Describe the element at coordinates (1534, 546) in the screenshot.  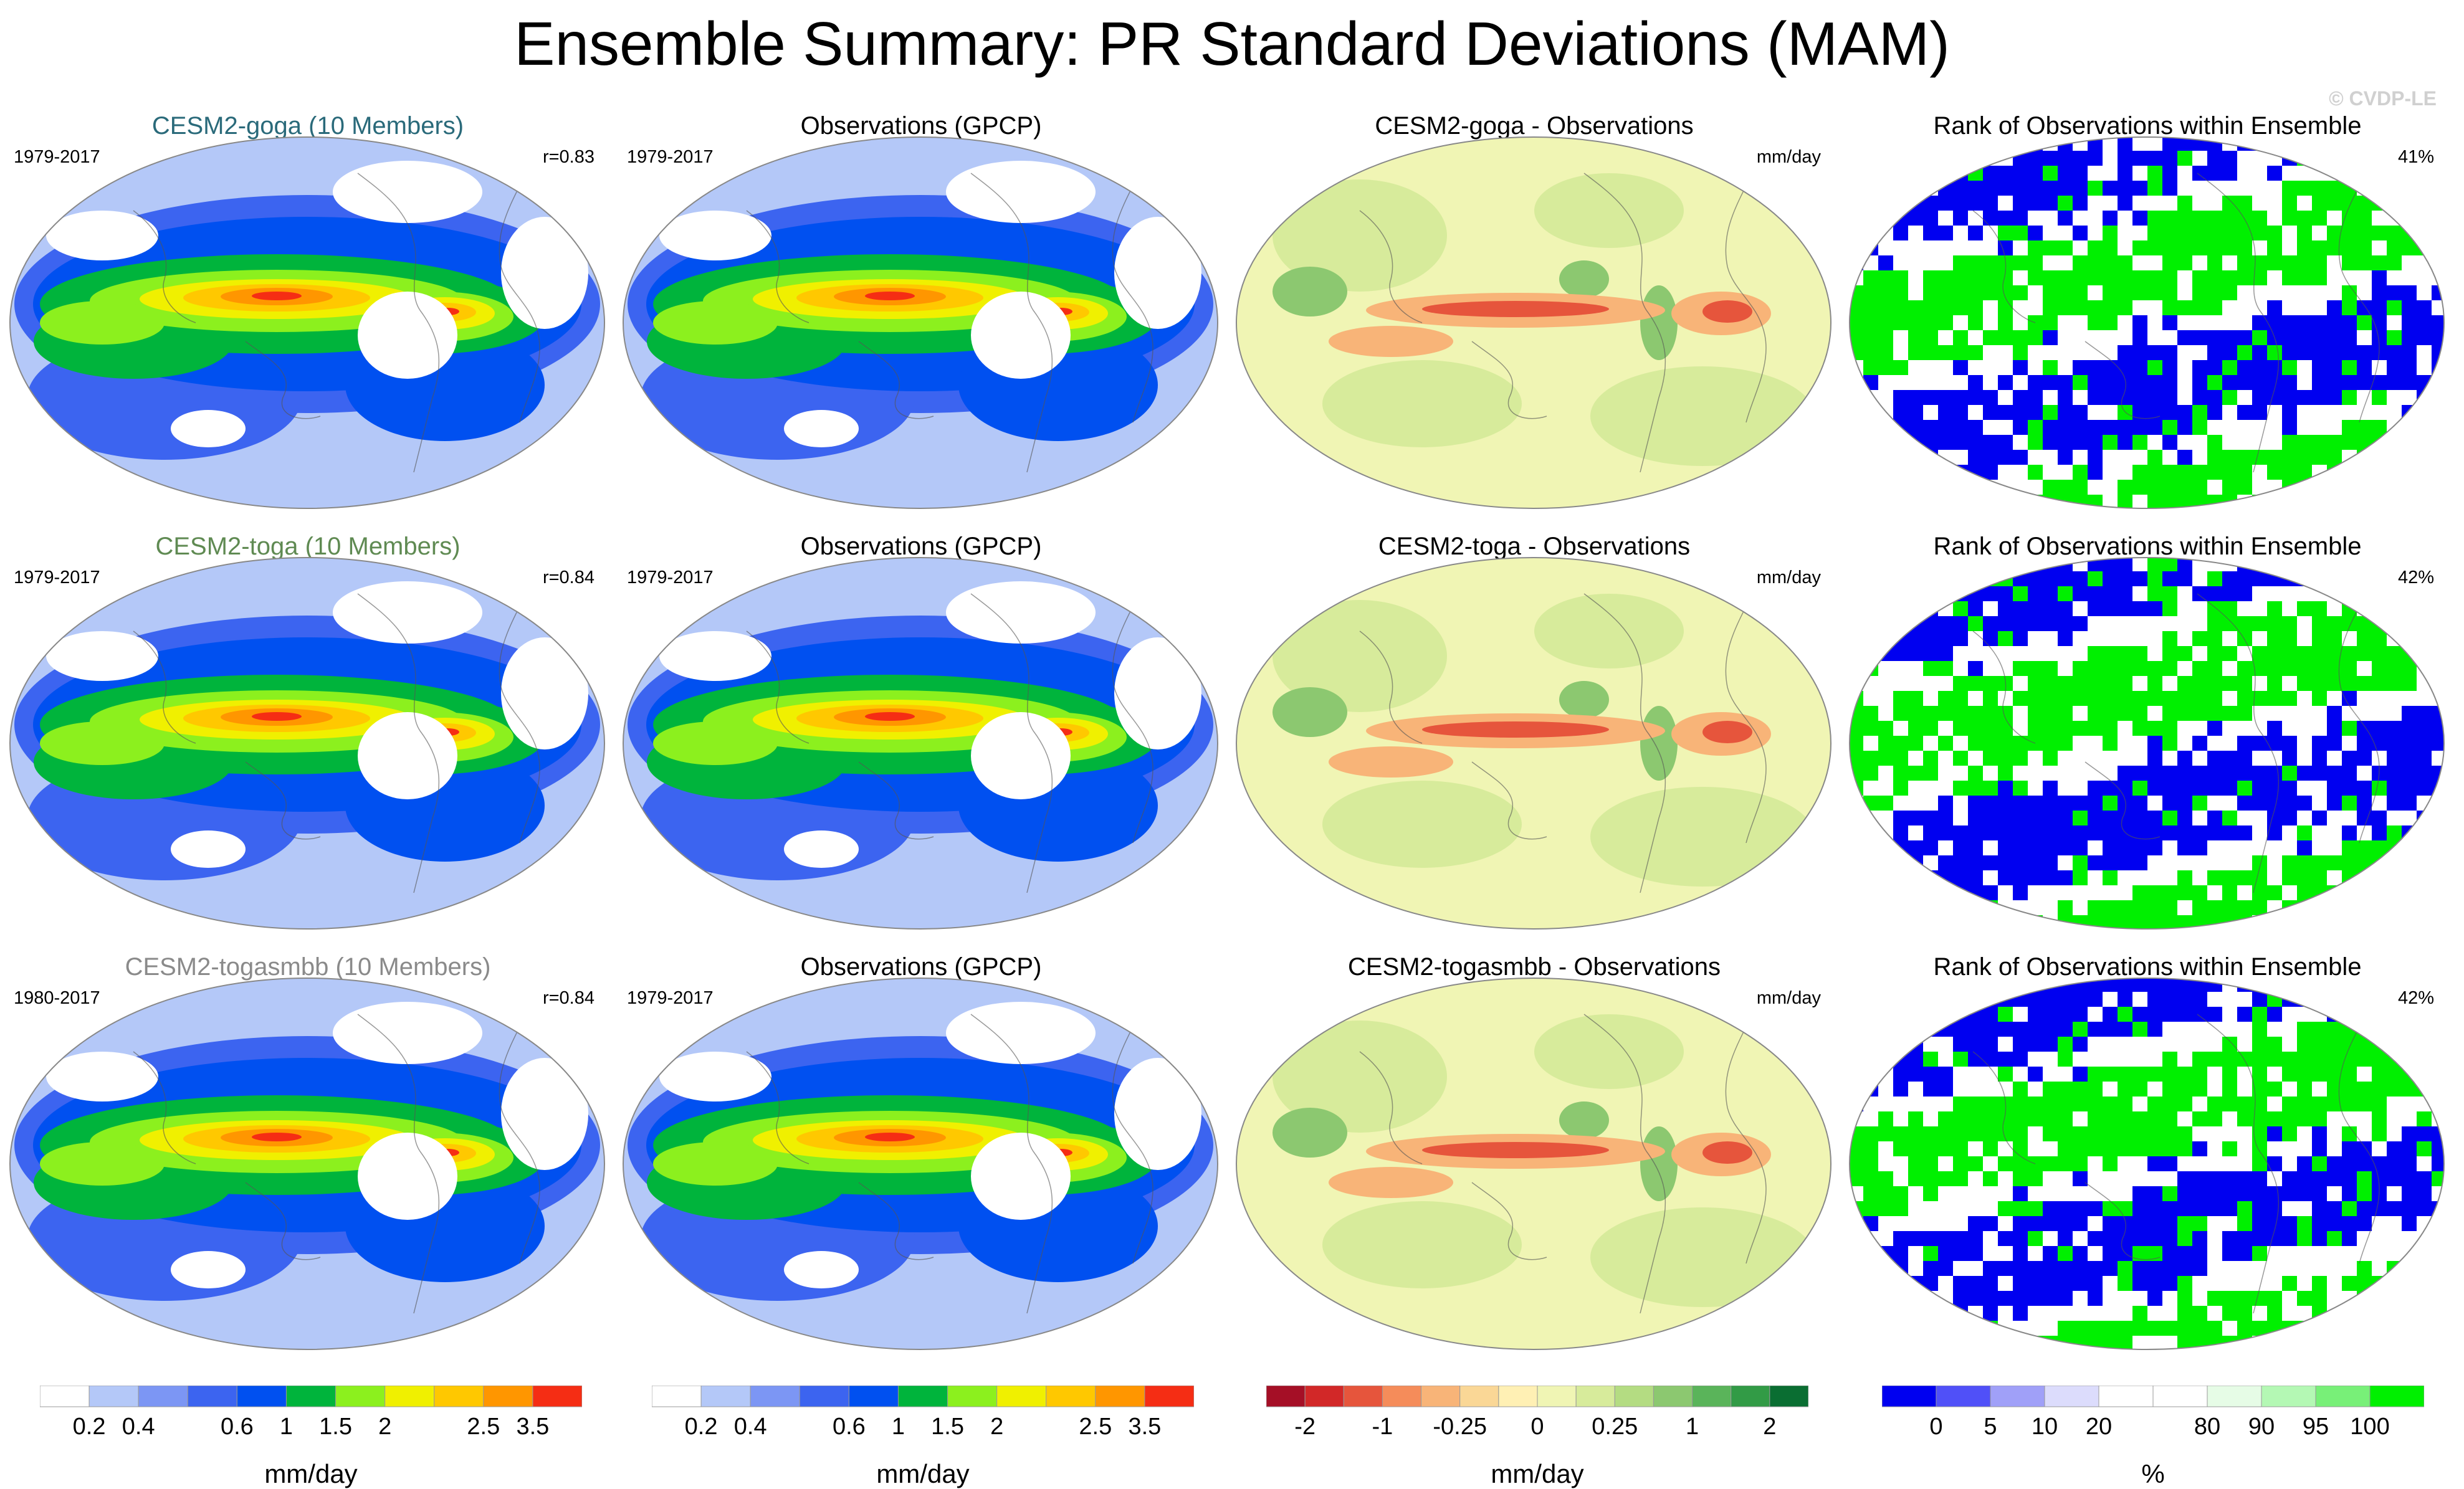
I see `panel-title: CESM2-toga - Observations` at that location.